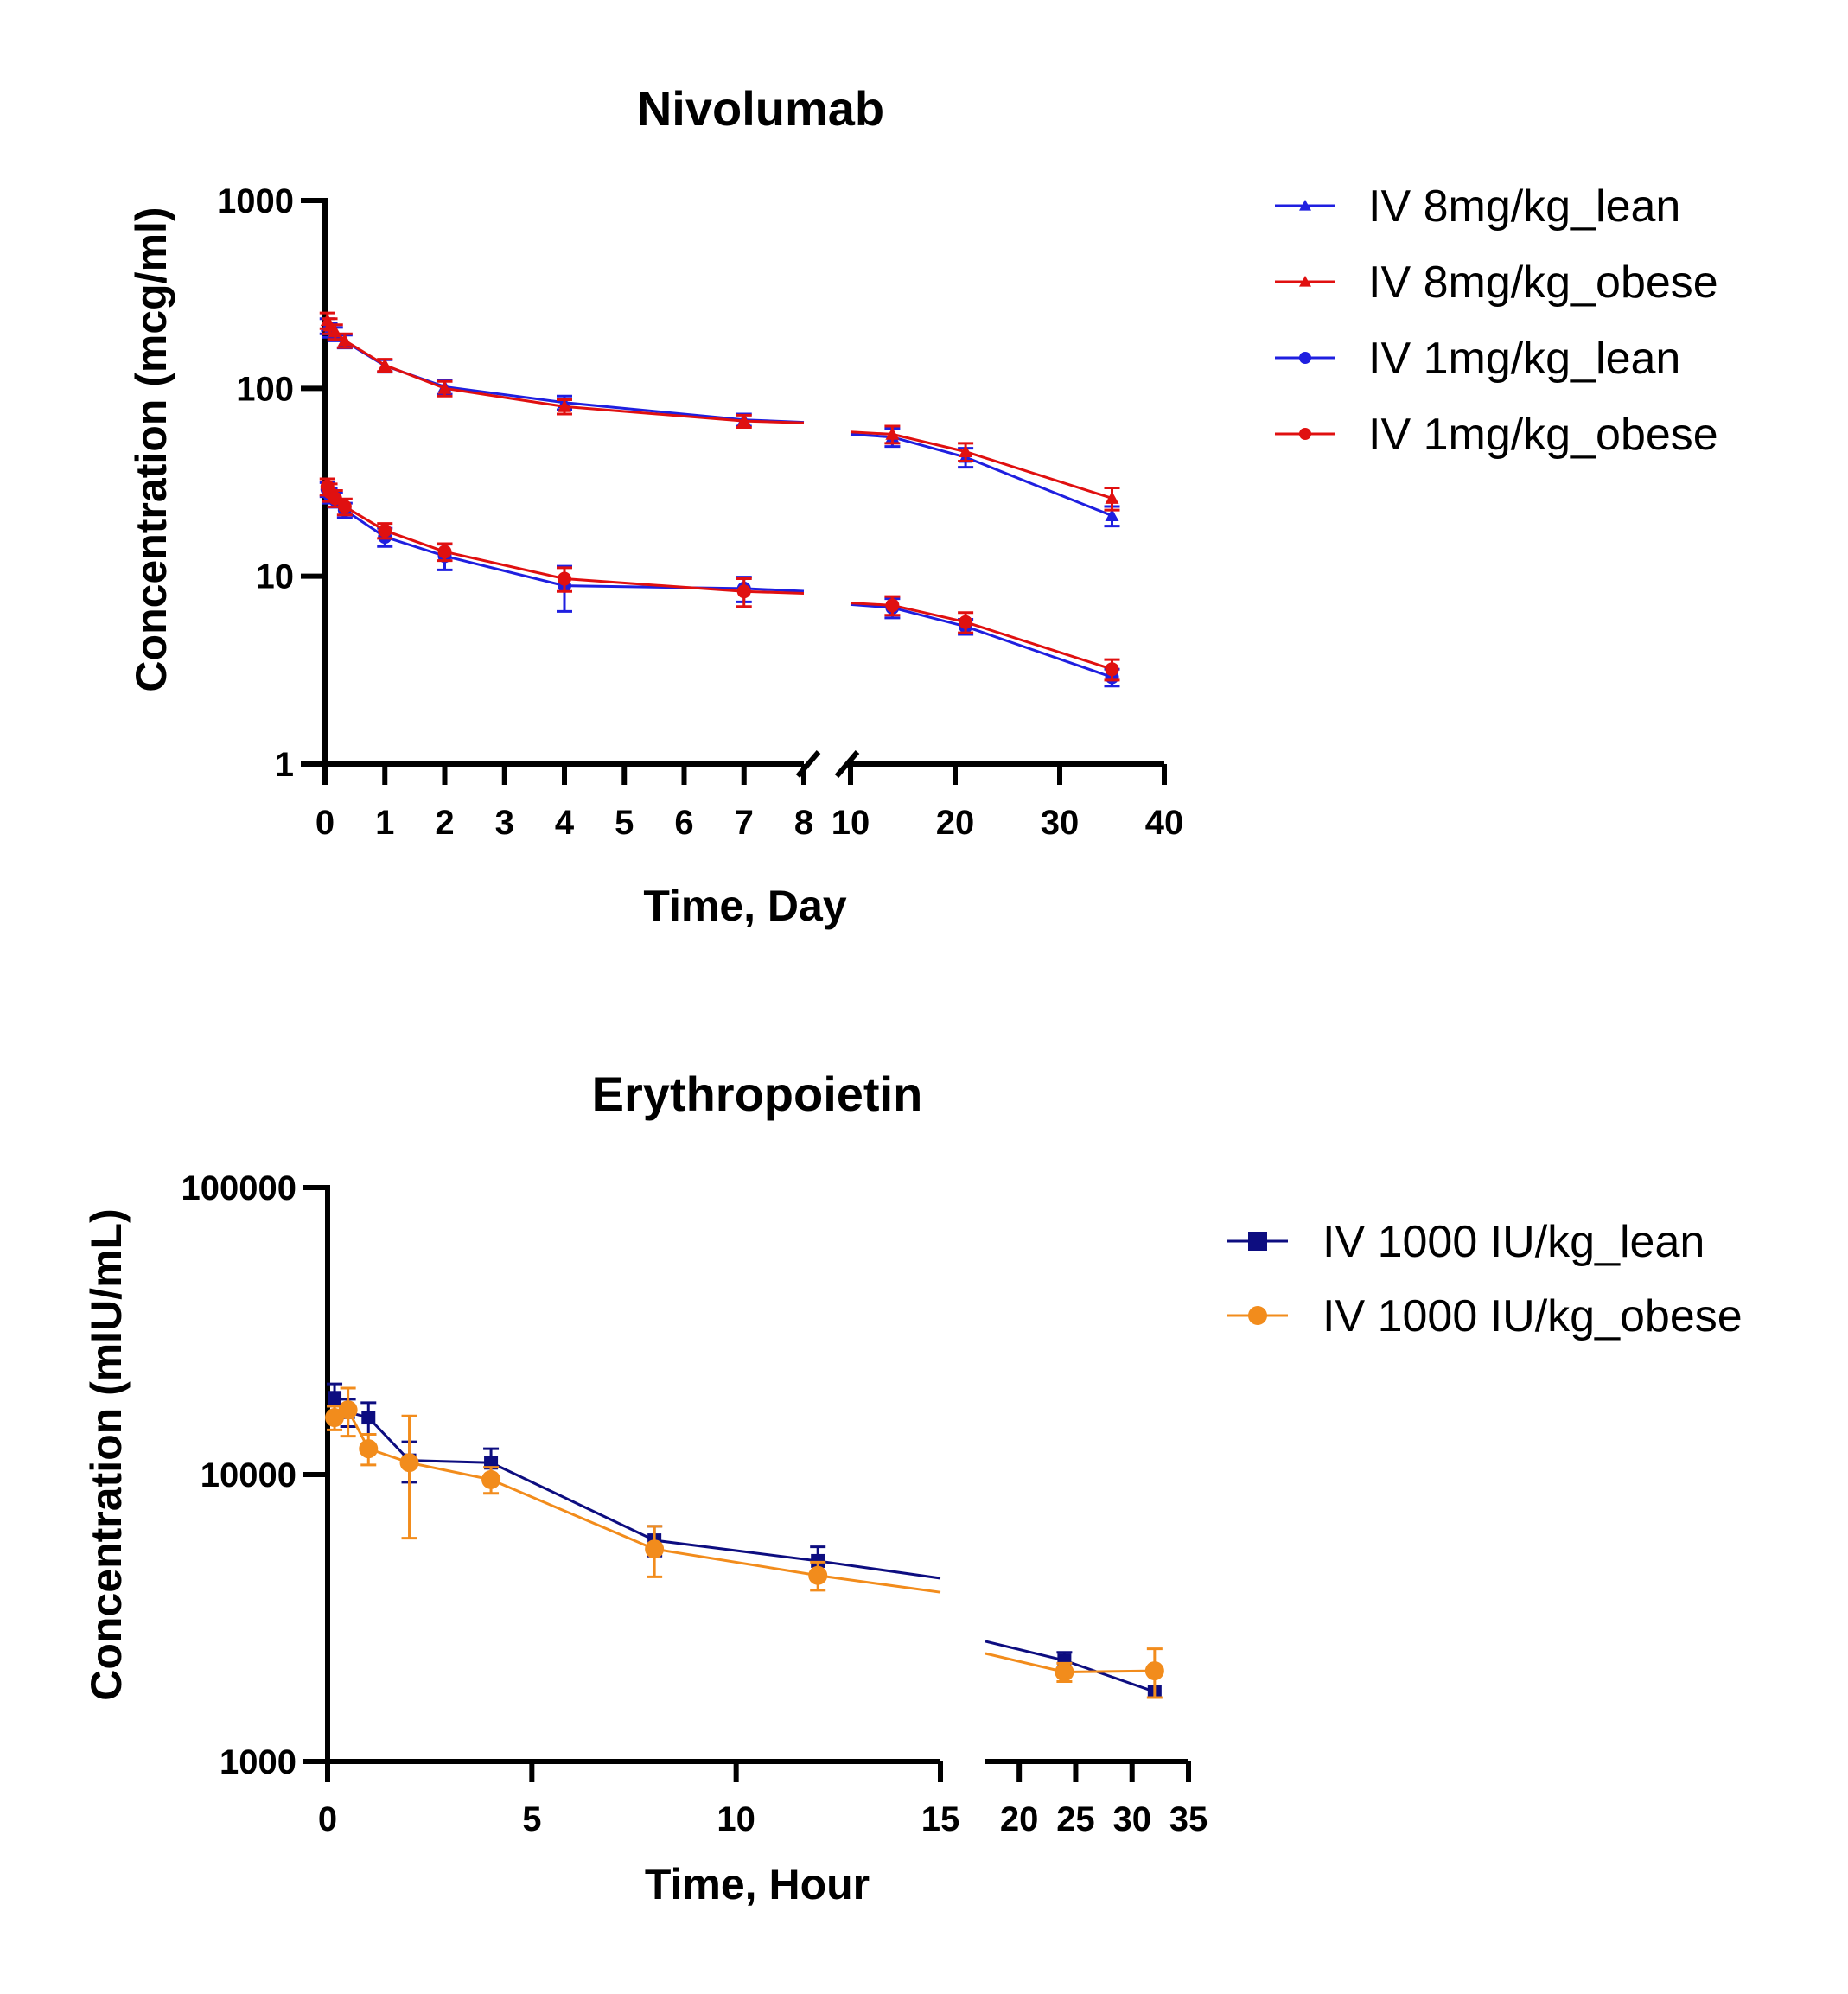 The width and height of the screenshot is (1848, 1994). I want to click on legend-item: IV 8mg/kg_lean, so click(1477, 207).